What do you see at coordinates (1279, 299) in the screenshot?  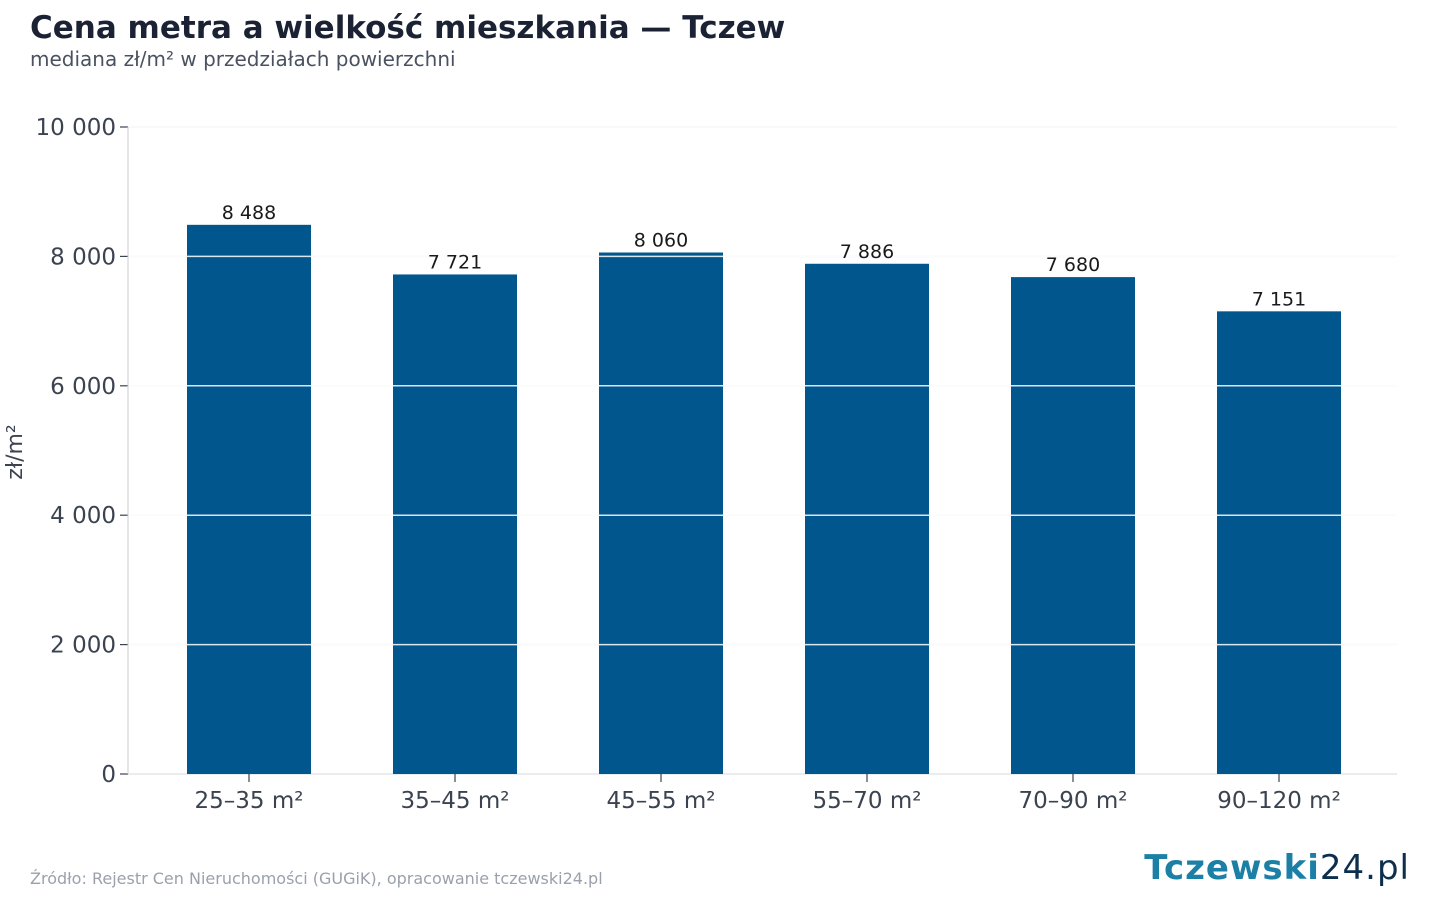 I see `bar-value-label: 7 151` at bounding box center [1279, 299].